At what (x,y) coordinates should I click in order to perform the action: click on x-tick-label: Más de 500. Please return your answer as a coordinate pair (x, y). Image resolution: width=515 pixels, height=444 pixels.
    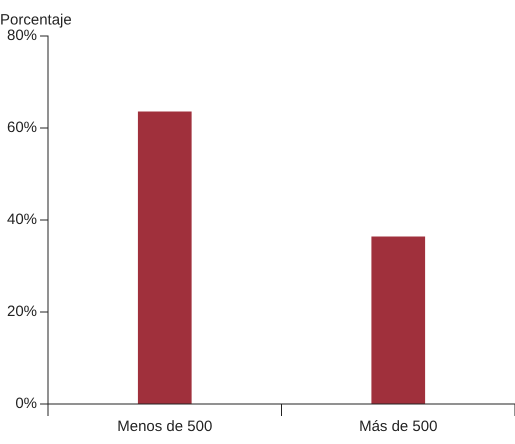
    Looking at the image, I should click on (398, 427).